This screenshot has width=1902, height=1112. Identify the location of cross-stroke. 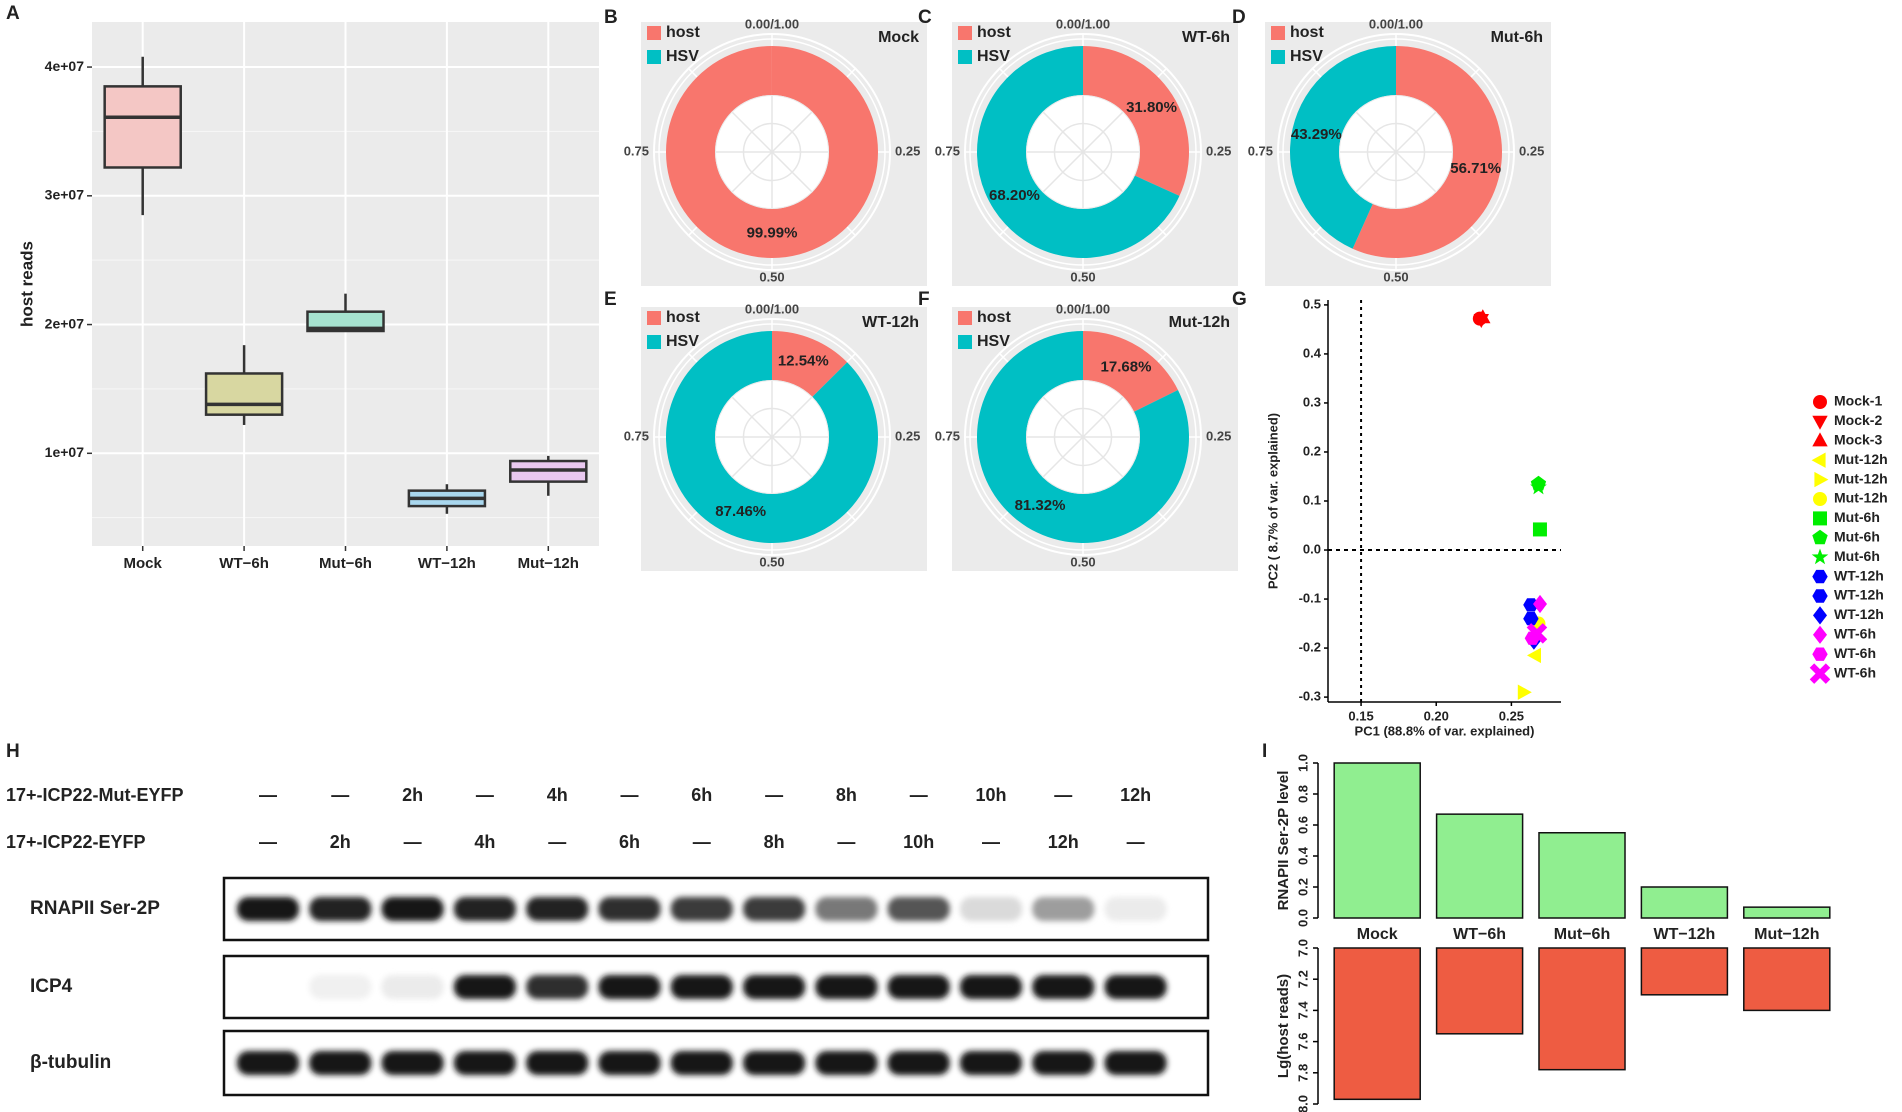
(1537, 633).